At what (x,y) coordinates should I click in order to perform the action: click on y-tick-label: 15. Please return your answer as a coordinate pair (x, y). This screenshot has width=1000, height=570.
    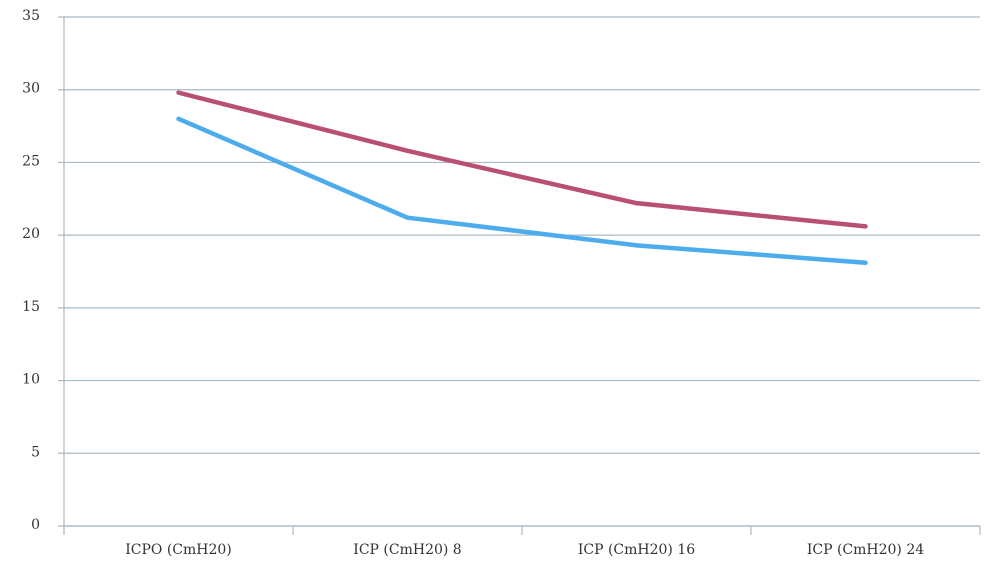
    Looking at the image, I should click on (31, 307).